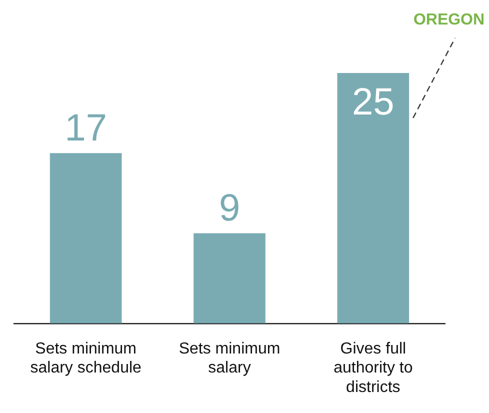  Describe the element at coordinates (373, 102) in the screenshot. I see `data-label: 25` at that location.